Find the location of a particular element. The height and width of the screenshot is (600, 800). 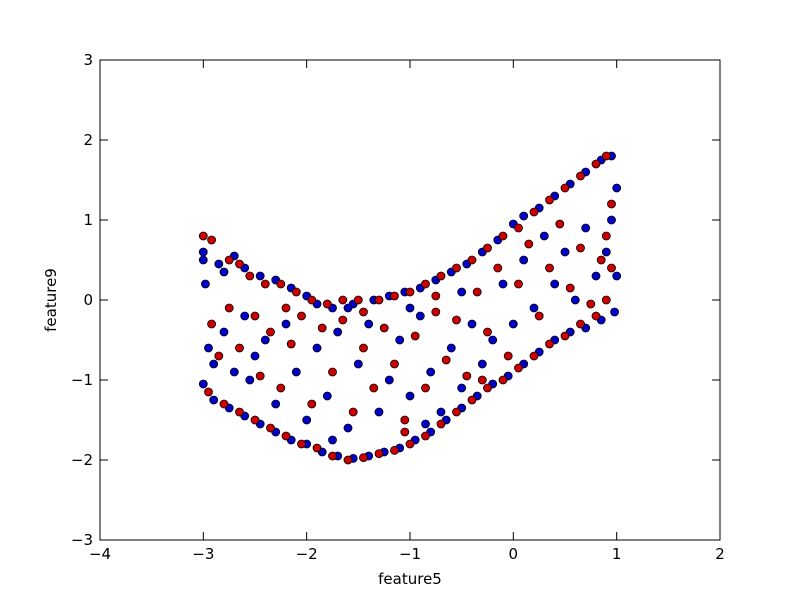

y-tick-label: 0 is located at coordinates (88, 300).